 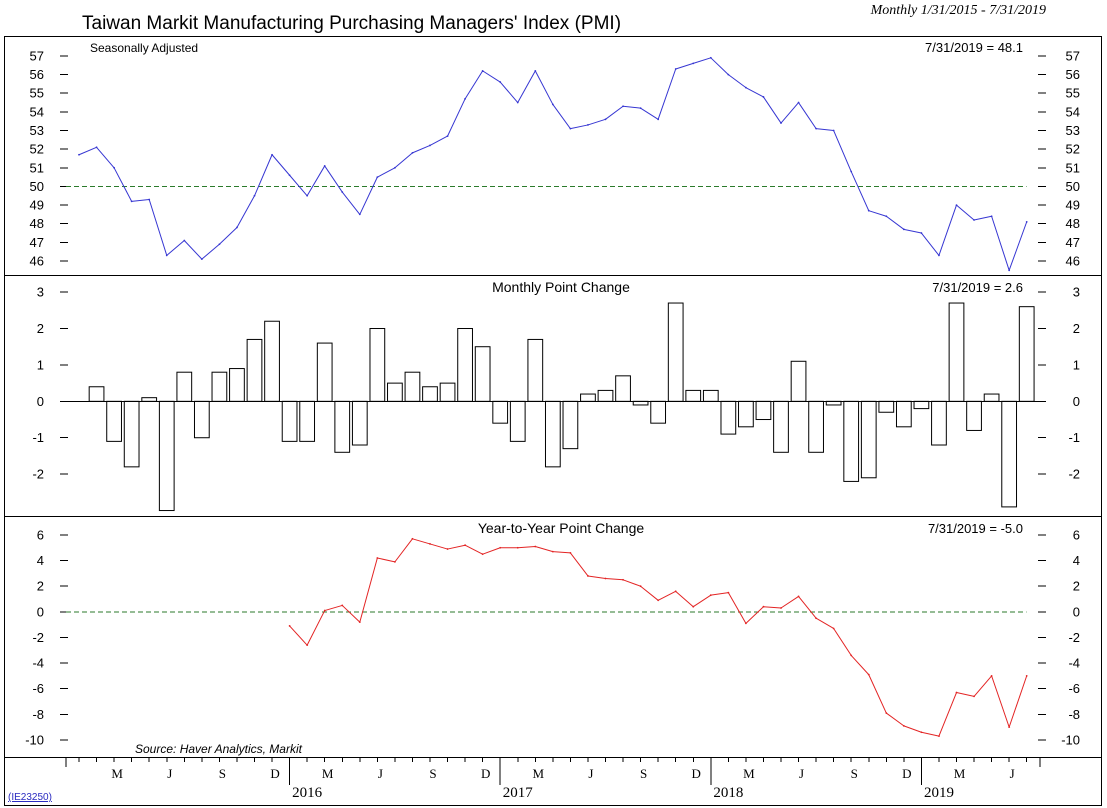 I want to click on level-last-value: 7/31/2019 = 48.1, so click(x=974, y=47).